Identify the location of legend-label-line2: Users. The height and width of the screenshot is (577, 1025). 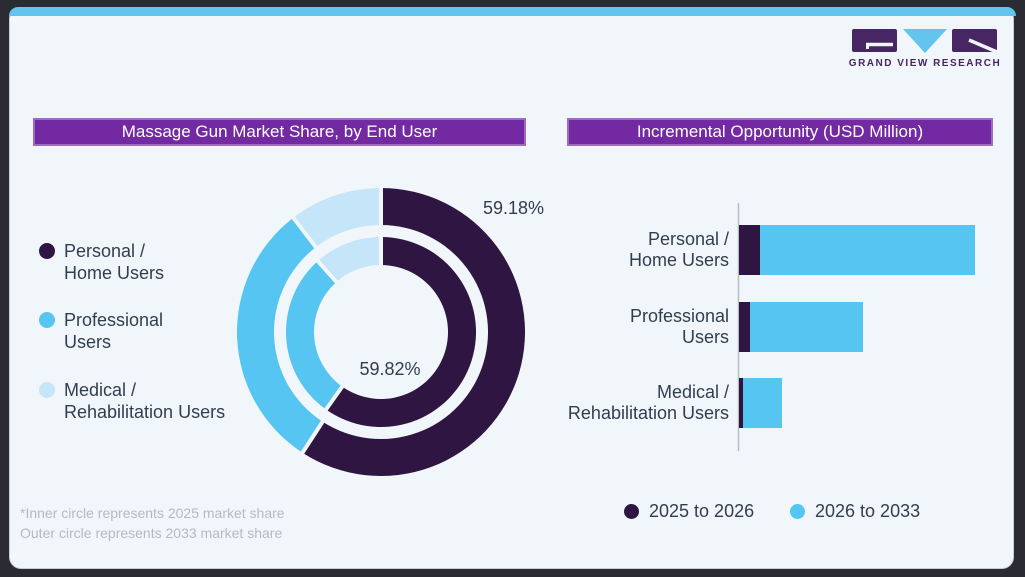
(88, 342).